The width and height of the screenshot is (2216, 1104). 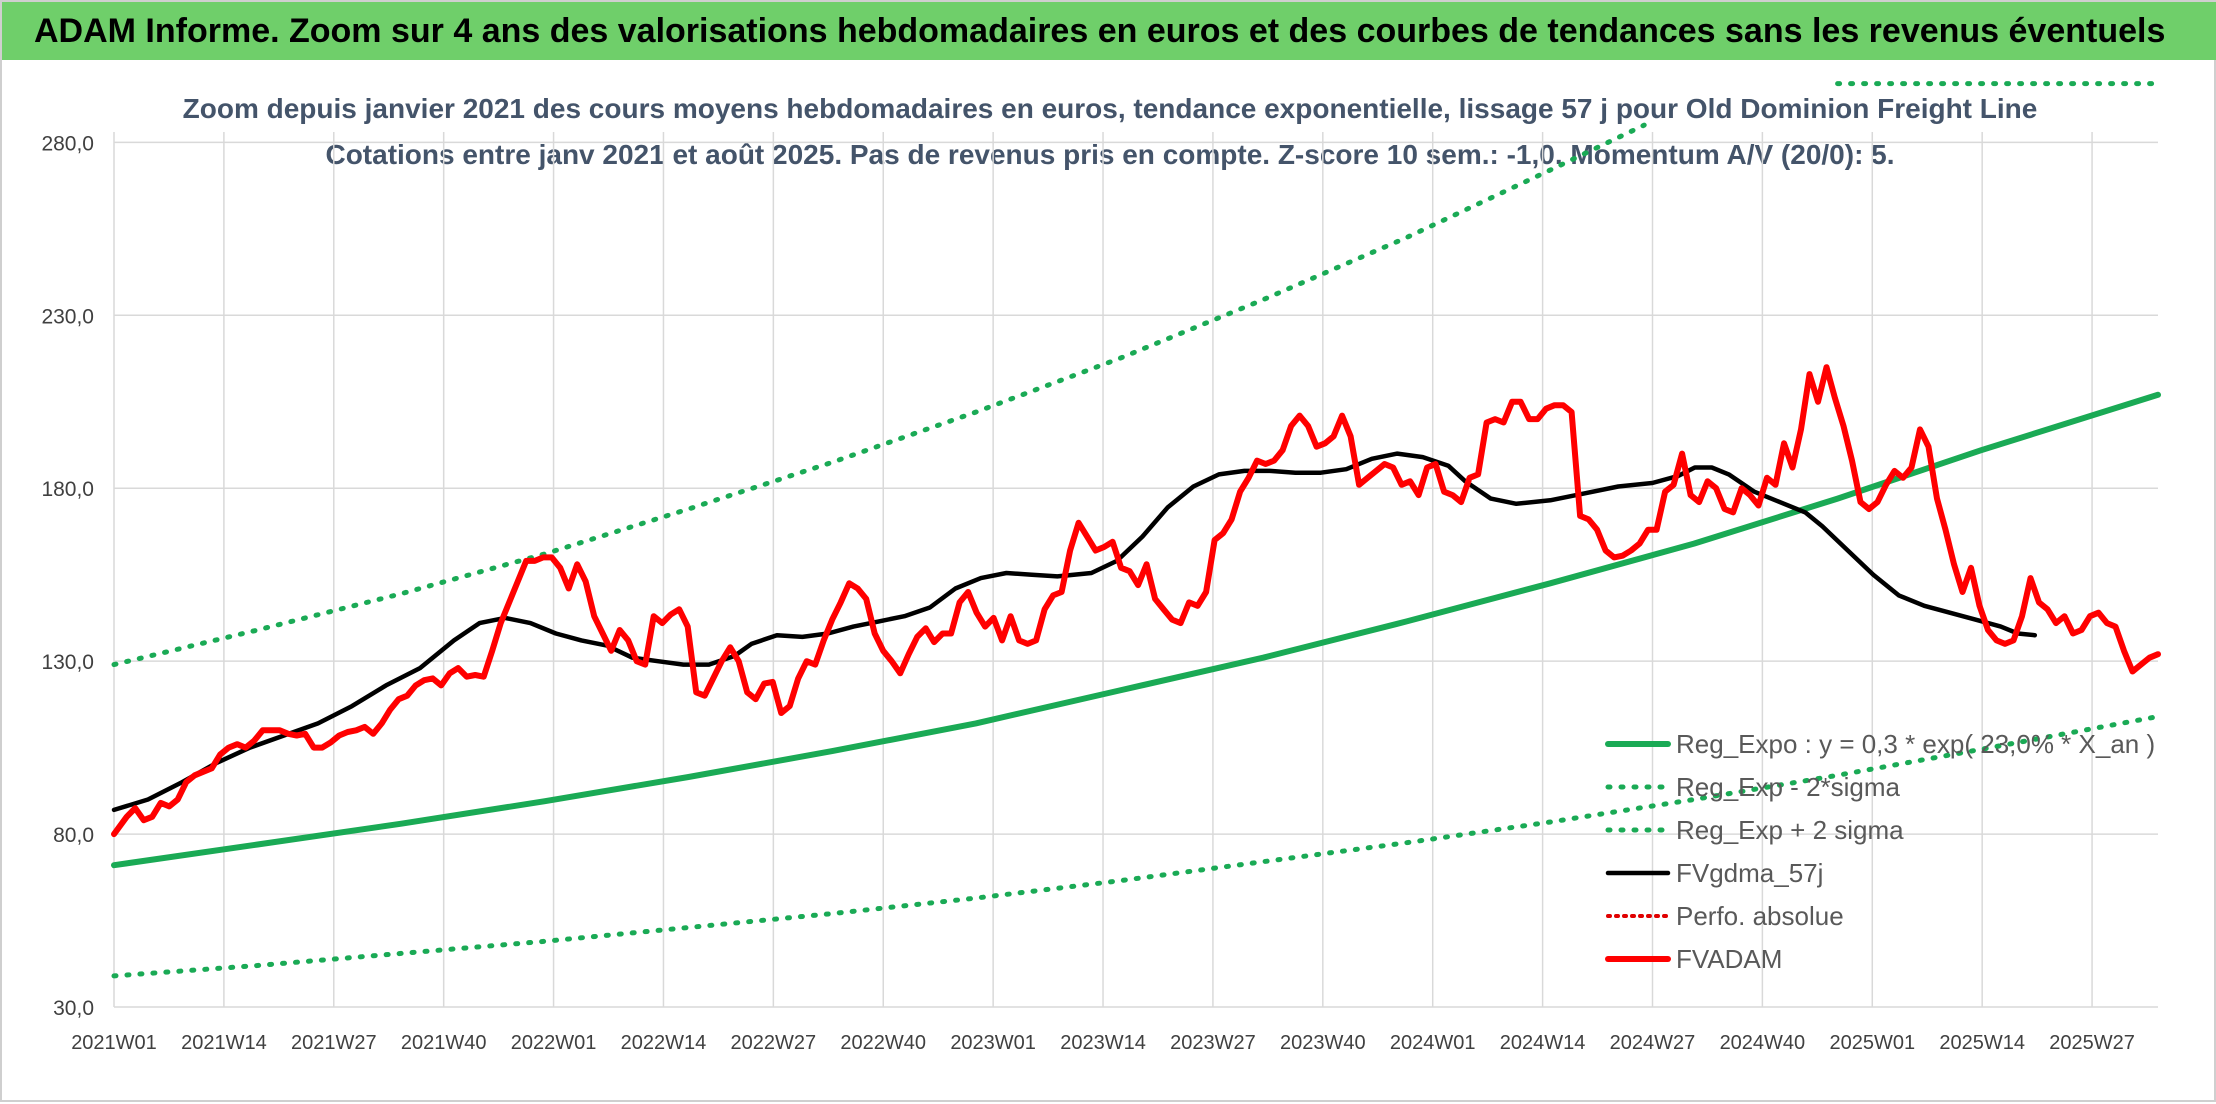 I want to click on x-tick-label: 2025W27, so click(x=2092, y=1043).